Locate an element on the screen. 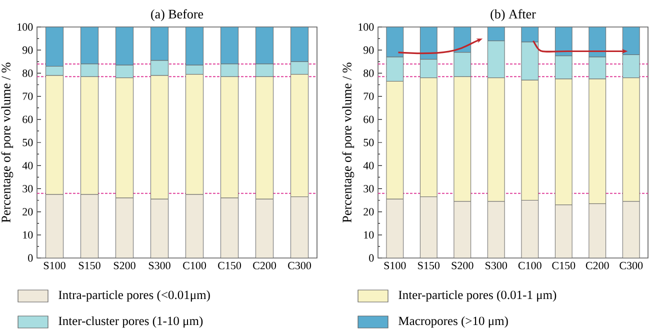 The width and height of the screenshot is (660, 334). legend-label: Inter-particle pores (0.01-1 μm) is located at coordinates (477, 296).